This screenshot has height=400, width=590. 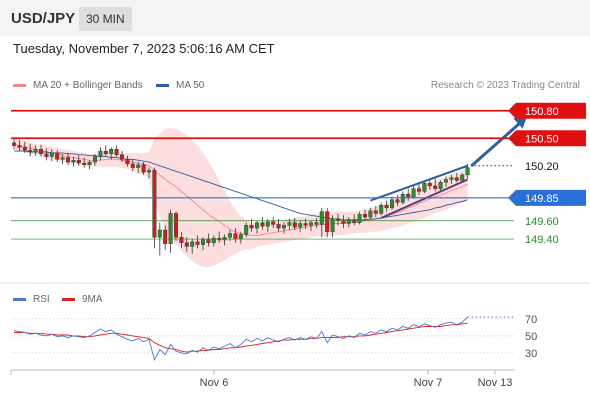 What do you see at coordinates (240, 339) in the screenshot?
I see `rsi-line` at bounding box center [240, 339].